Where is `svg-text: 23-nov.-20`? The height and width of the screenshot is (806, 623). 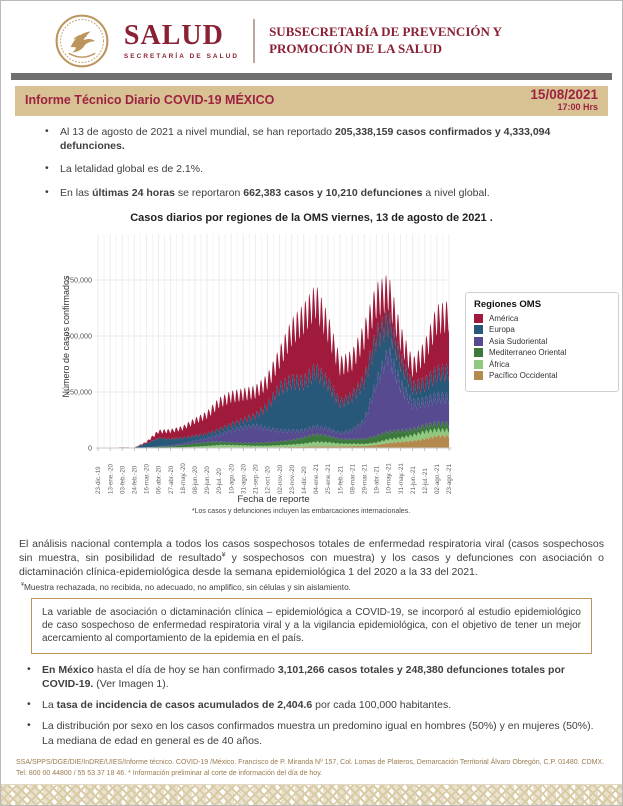 svg-text: 23-nov.-20 is located at coordinates (292, 479).